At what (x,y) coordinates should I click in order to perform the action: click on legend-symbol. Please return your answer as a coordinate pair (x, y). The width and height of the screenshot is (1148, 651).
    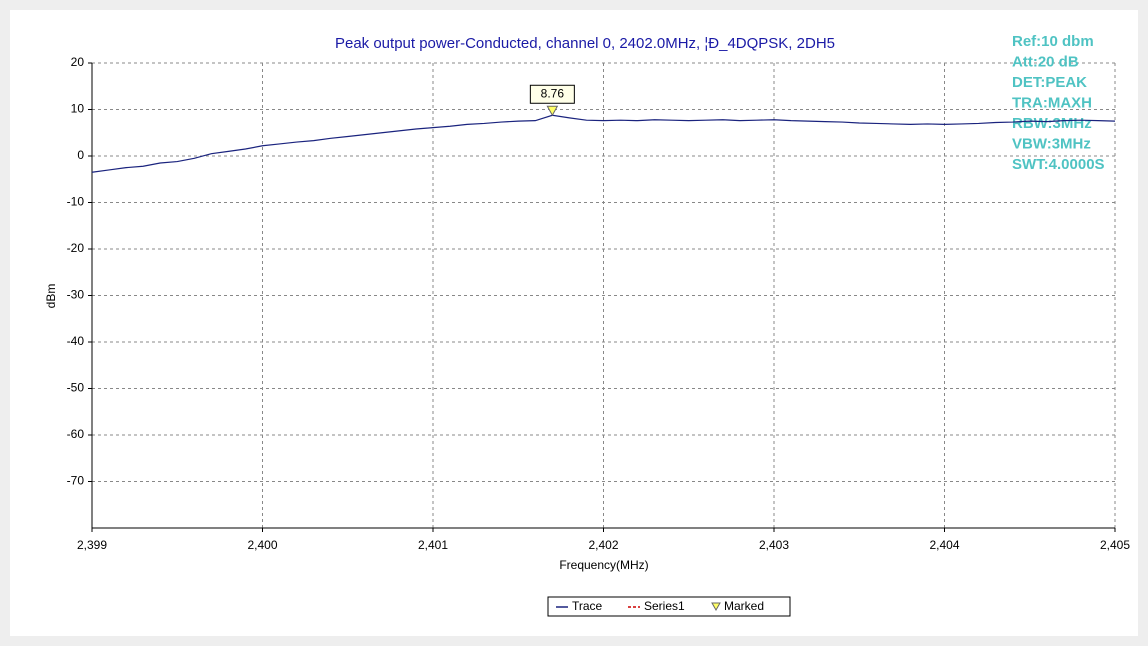
    Looking at the image, I should click on (716, 607).